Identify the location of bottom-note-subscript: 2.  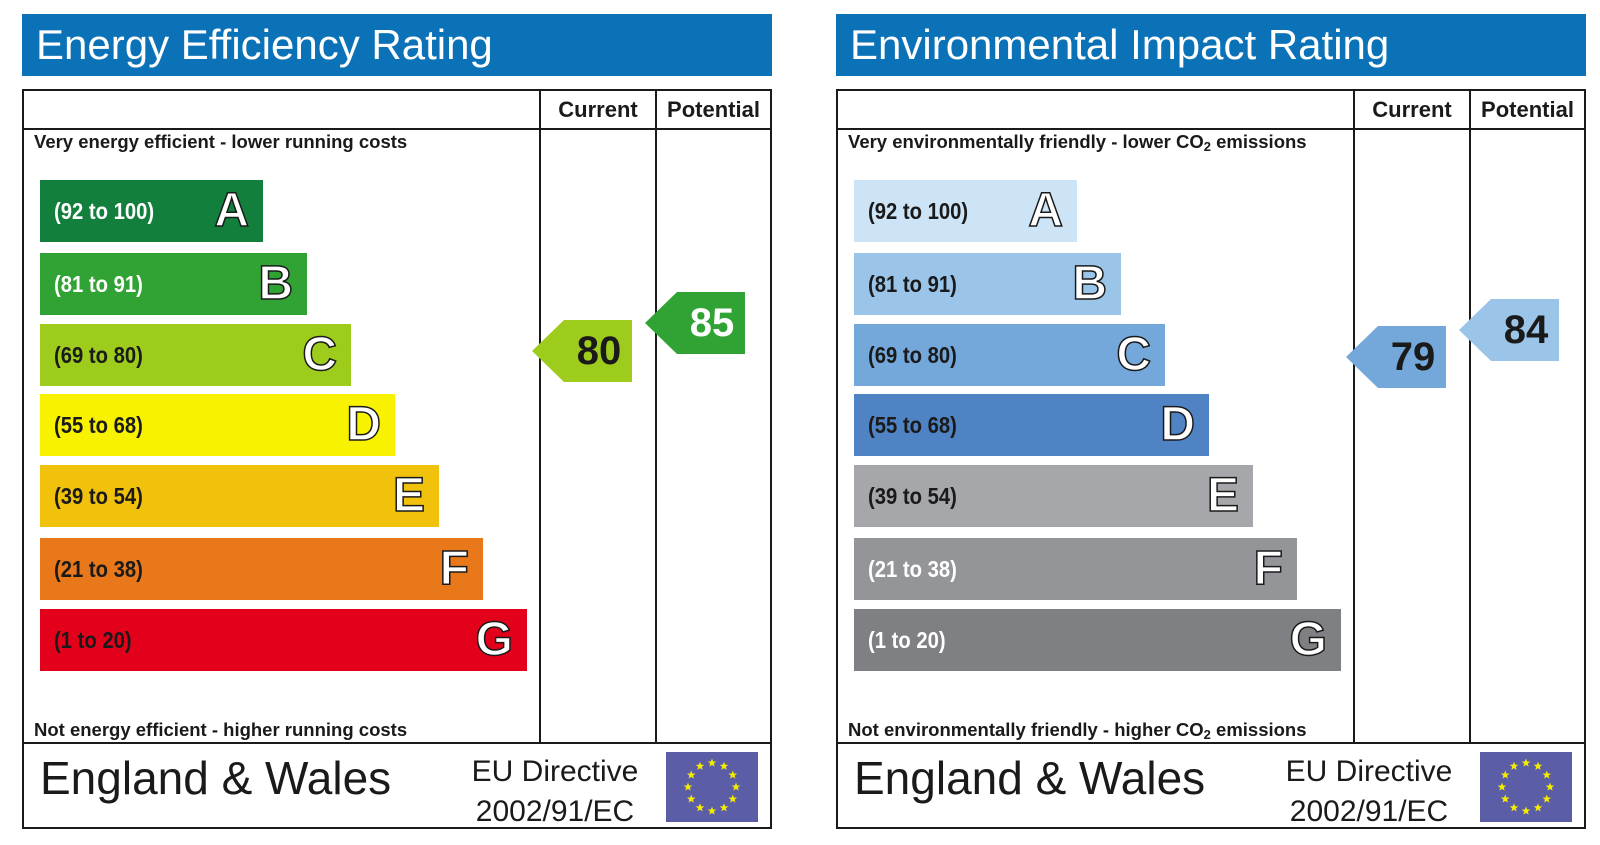
(1207, 734).